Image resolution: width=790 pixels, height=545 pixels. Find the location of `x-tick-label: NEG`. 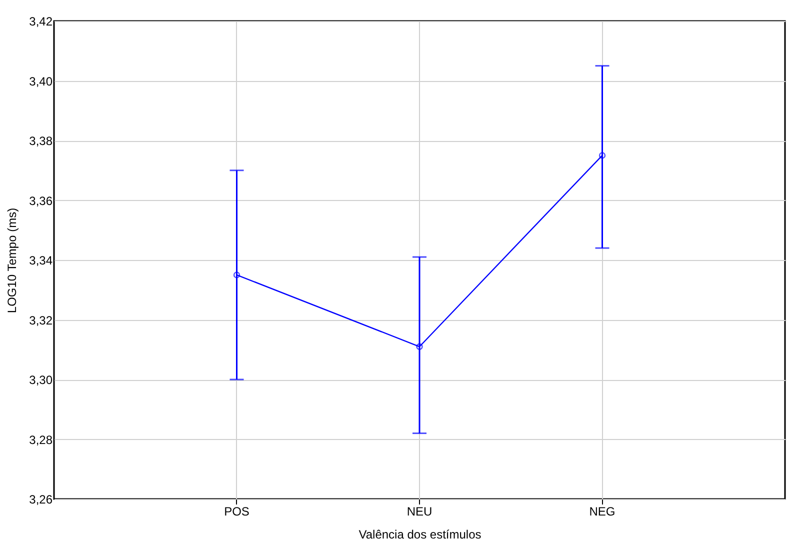

x-tick-label: NEG is located at coordinates (602, 511).